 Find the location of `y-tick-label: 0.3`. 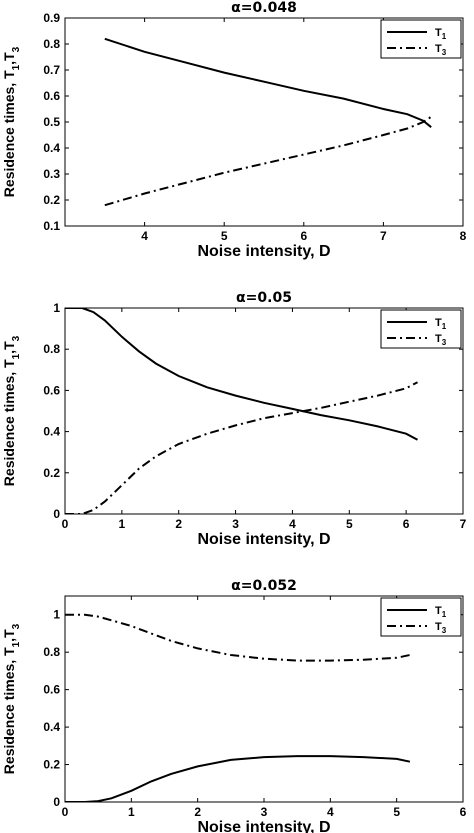

y-tick-label: 0.3 is located at coordinates (51, 174).